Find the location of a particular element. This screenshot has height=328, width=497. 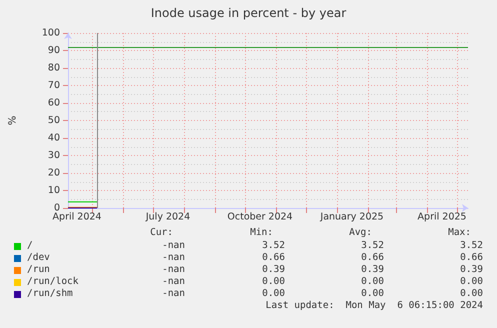

legend-label: /run/lock is located at coordinates (52, 281).